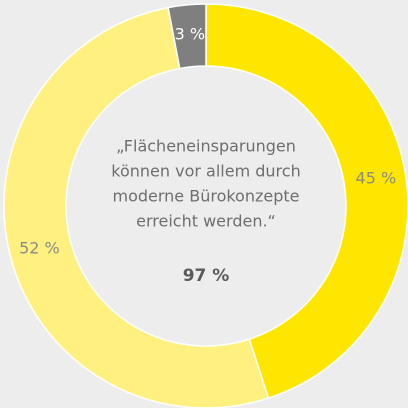 Image resolution: width=408 pixels, height=408 pixels. What do you see at coordinates (206, 146) in the screenshot?
I see `center-text: „Flächeneinsparungen` at bounding box center [206, 146].